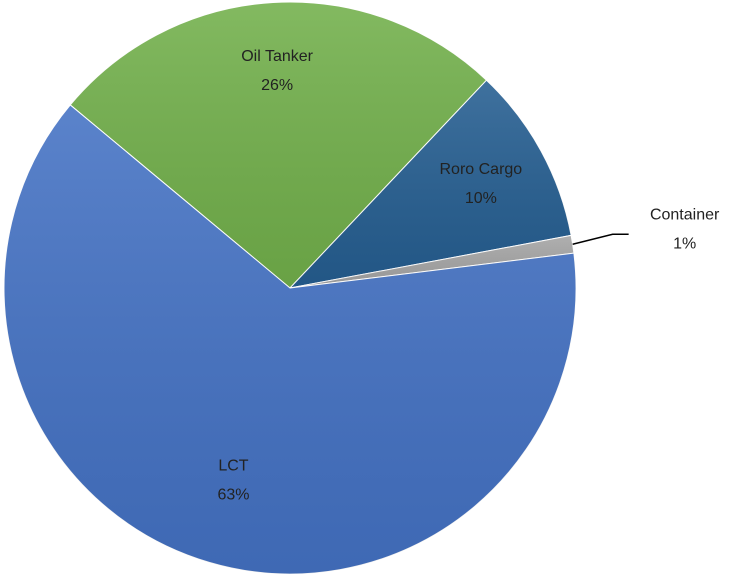 This screenshot has height=574, width=734. What do you see at coordinates (600, 239) in the screenshot?
I see `leader-line` at bounding box center [600, 239].